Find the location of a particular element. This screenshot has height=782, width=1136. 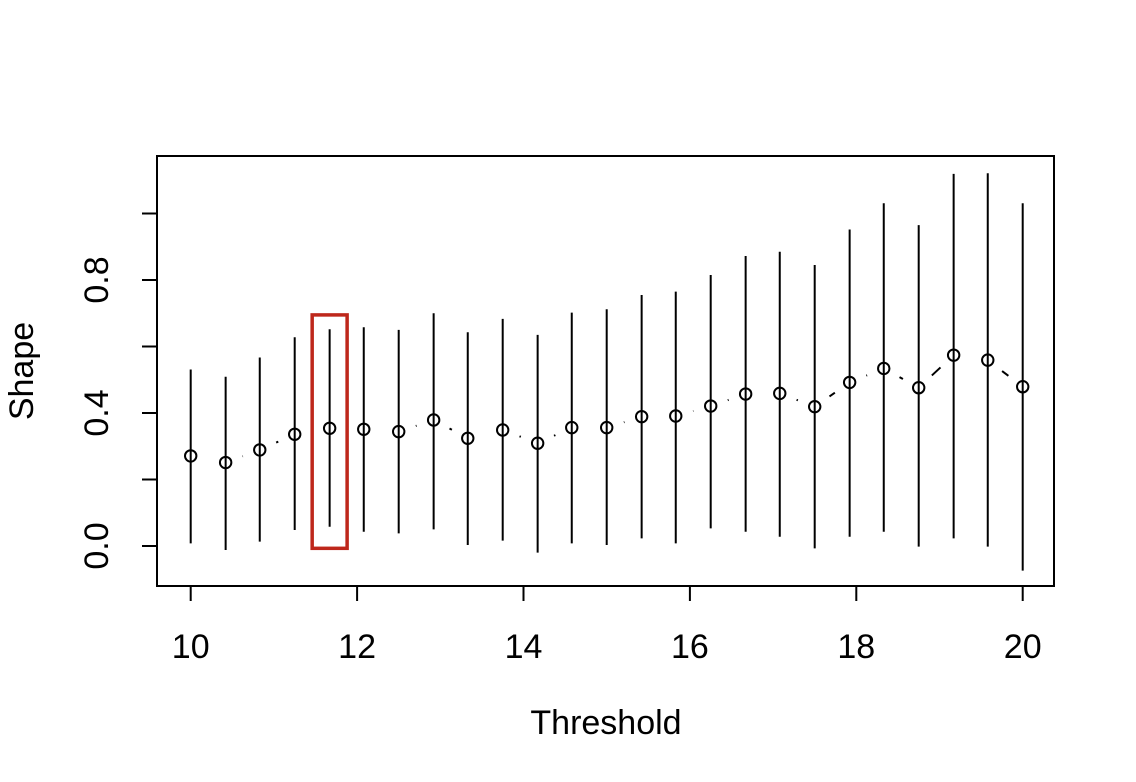

x-axis-ticks: 10 12 14 16 18 20 is located at coordinates (607, 626).